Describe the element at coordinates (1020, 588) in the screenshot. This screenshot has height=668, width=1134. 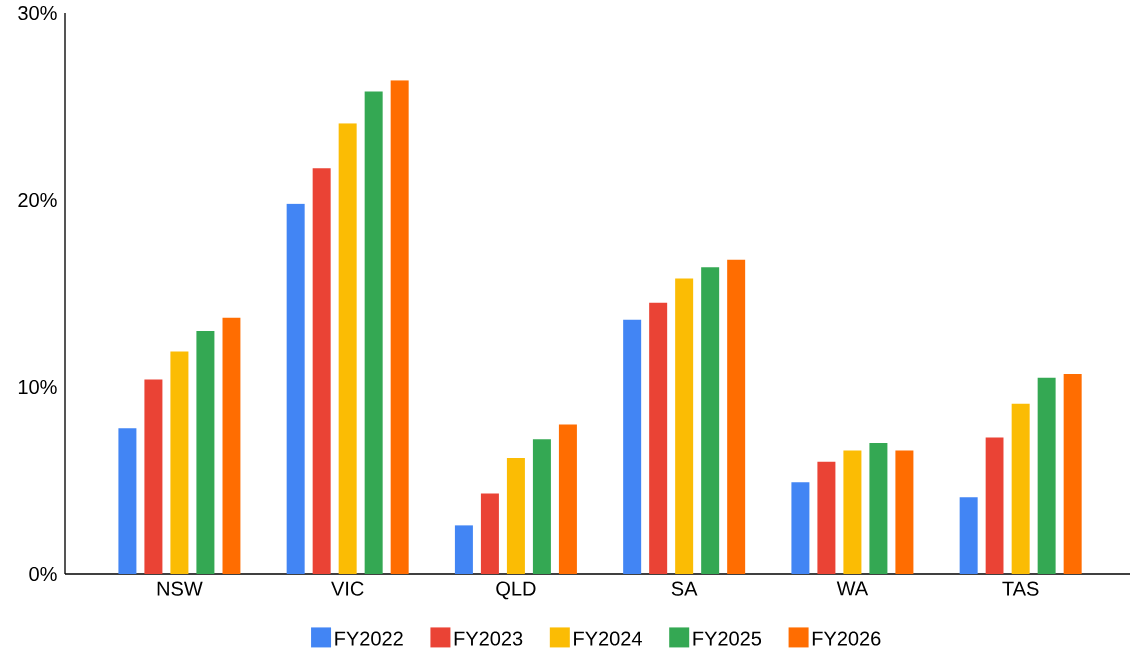
I see `x-tick-label: TAS` at that location.